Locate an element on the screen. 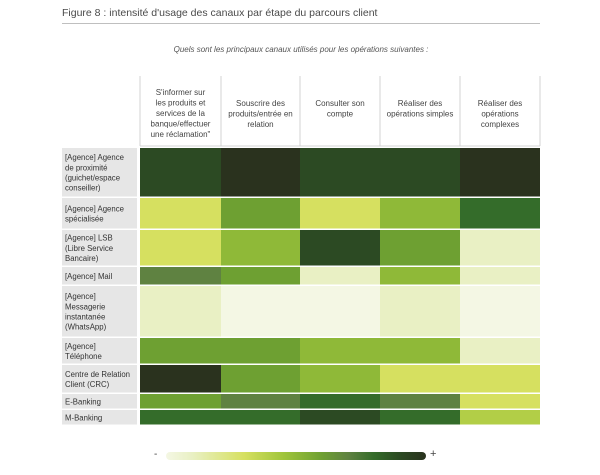  title-divider is located at coordinates (301, 23).